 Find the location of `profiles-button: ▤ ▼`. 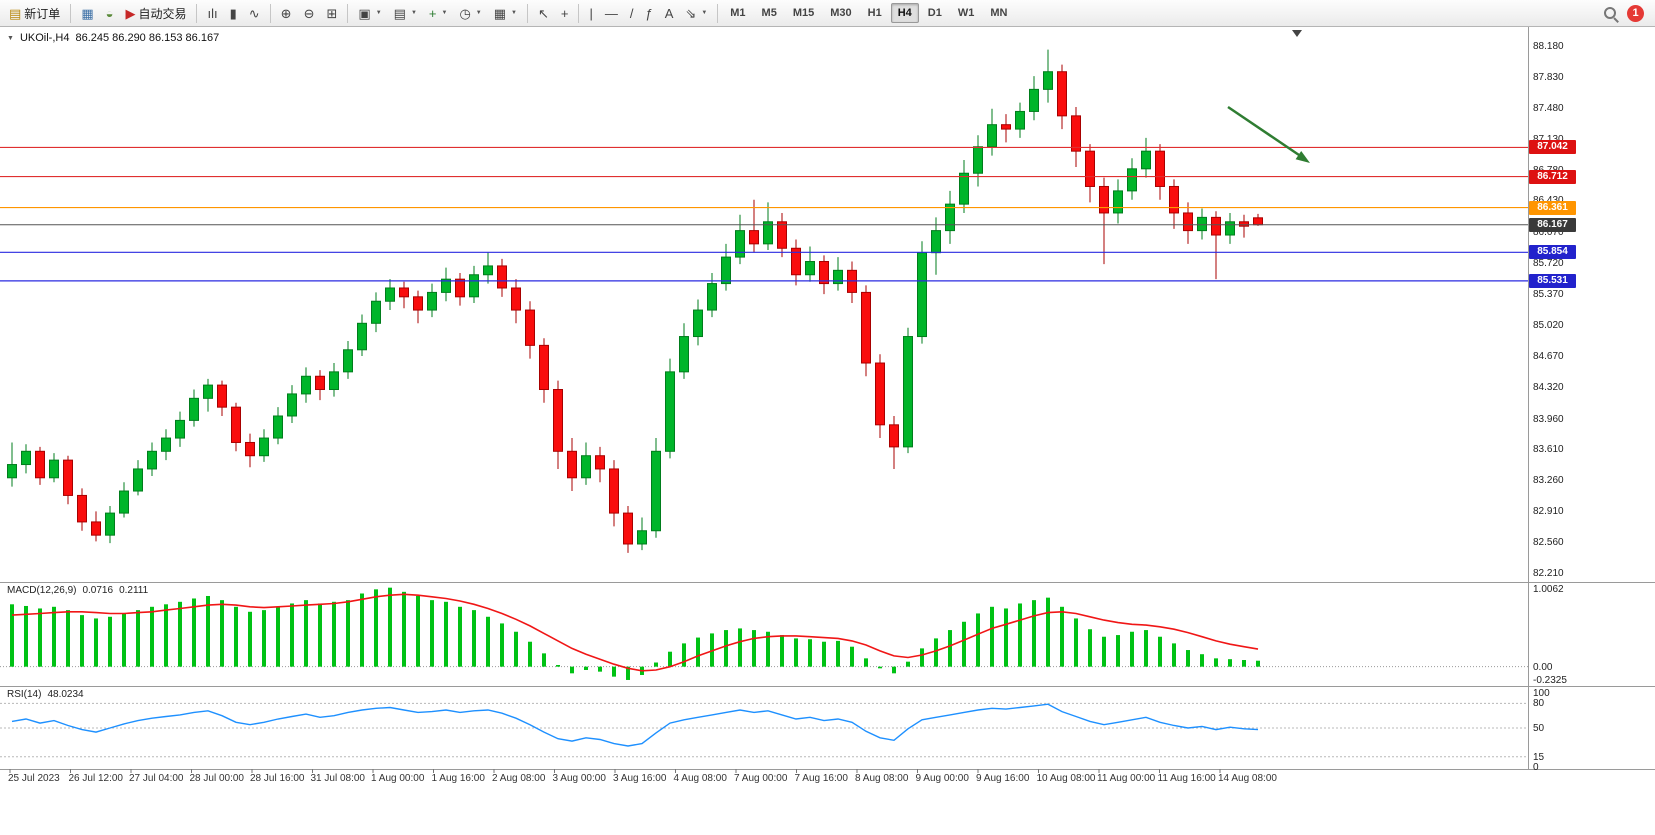

profiles-button: ▤ ▼ is located at coordinates (405, 13).